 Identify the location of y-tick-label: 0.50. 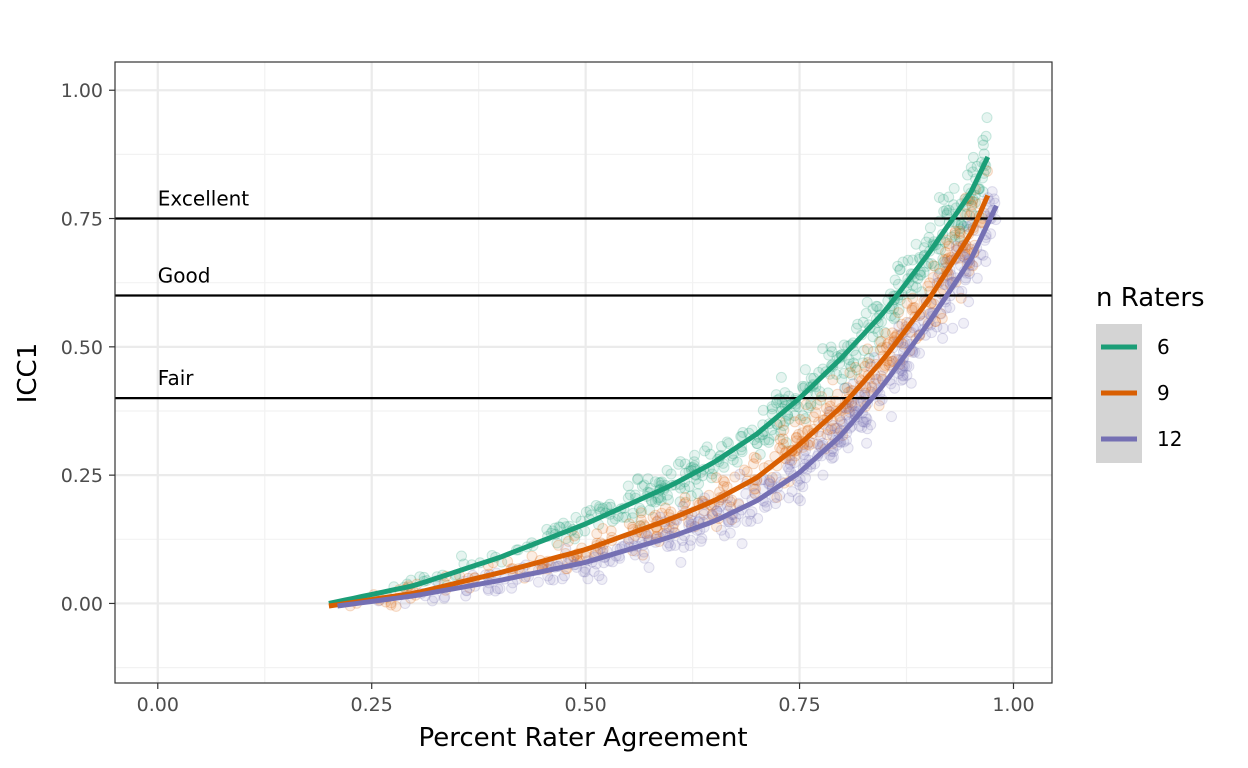
(82, 348).